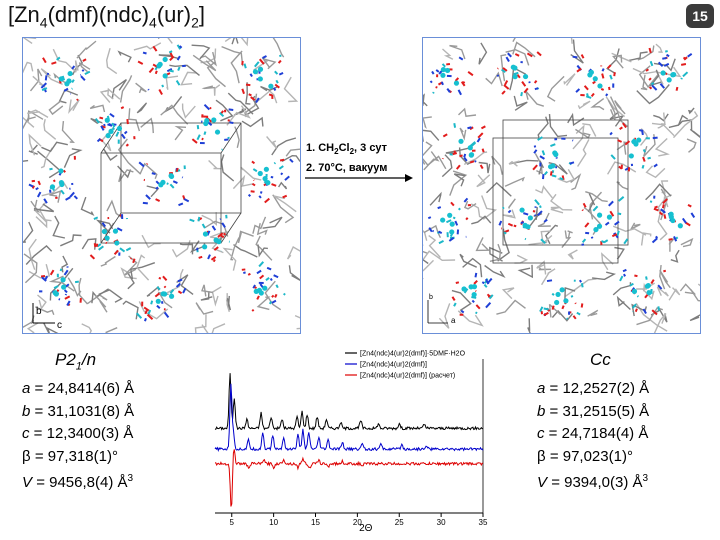 Image resolution: width=720 pixels, height=540 pixels. What do you see at coordinates (76, 361) in the screenshot?
I see `space-group-left: P21/n` at bounding box center [76, 361].